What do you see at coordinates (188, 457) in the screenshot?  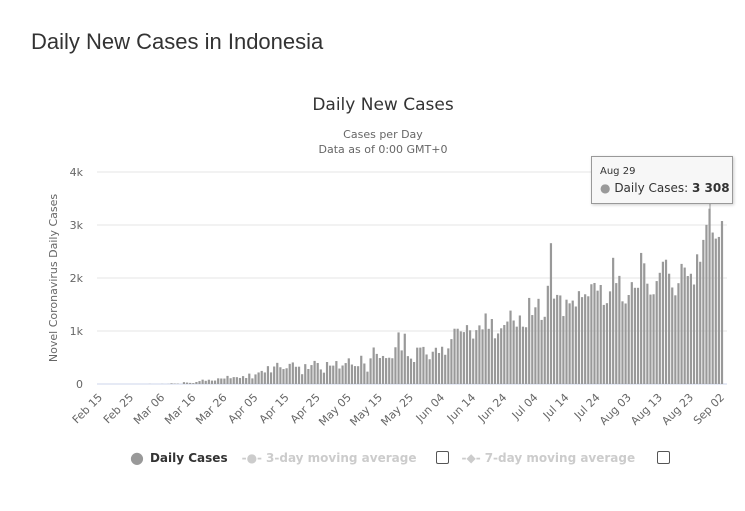 I see `legend-daily-cases: Daily Cases` at bounding box center [188, 457].